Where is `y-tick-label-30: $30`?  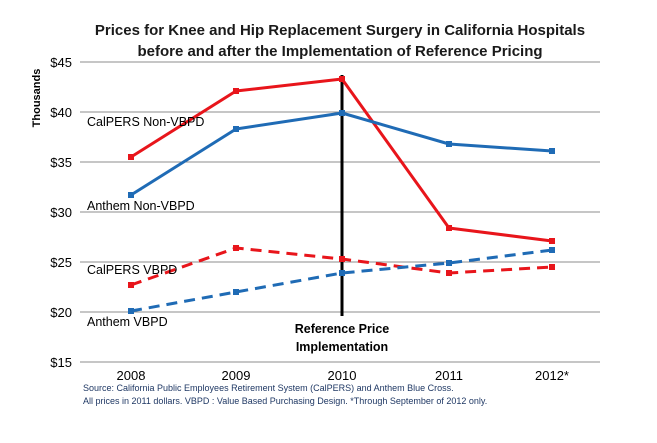 y-tick-label-30: $30 is located at coordinates (61, 212).